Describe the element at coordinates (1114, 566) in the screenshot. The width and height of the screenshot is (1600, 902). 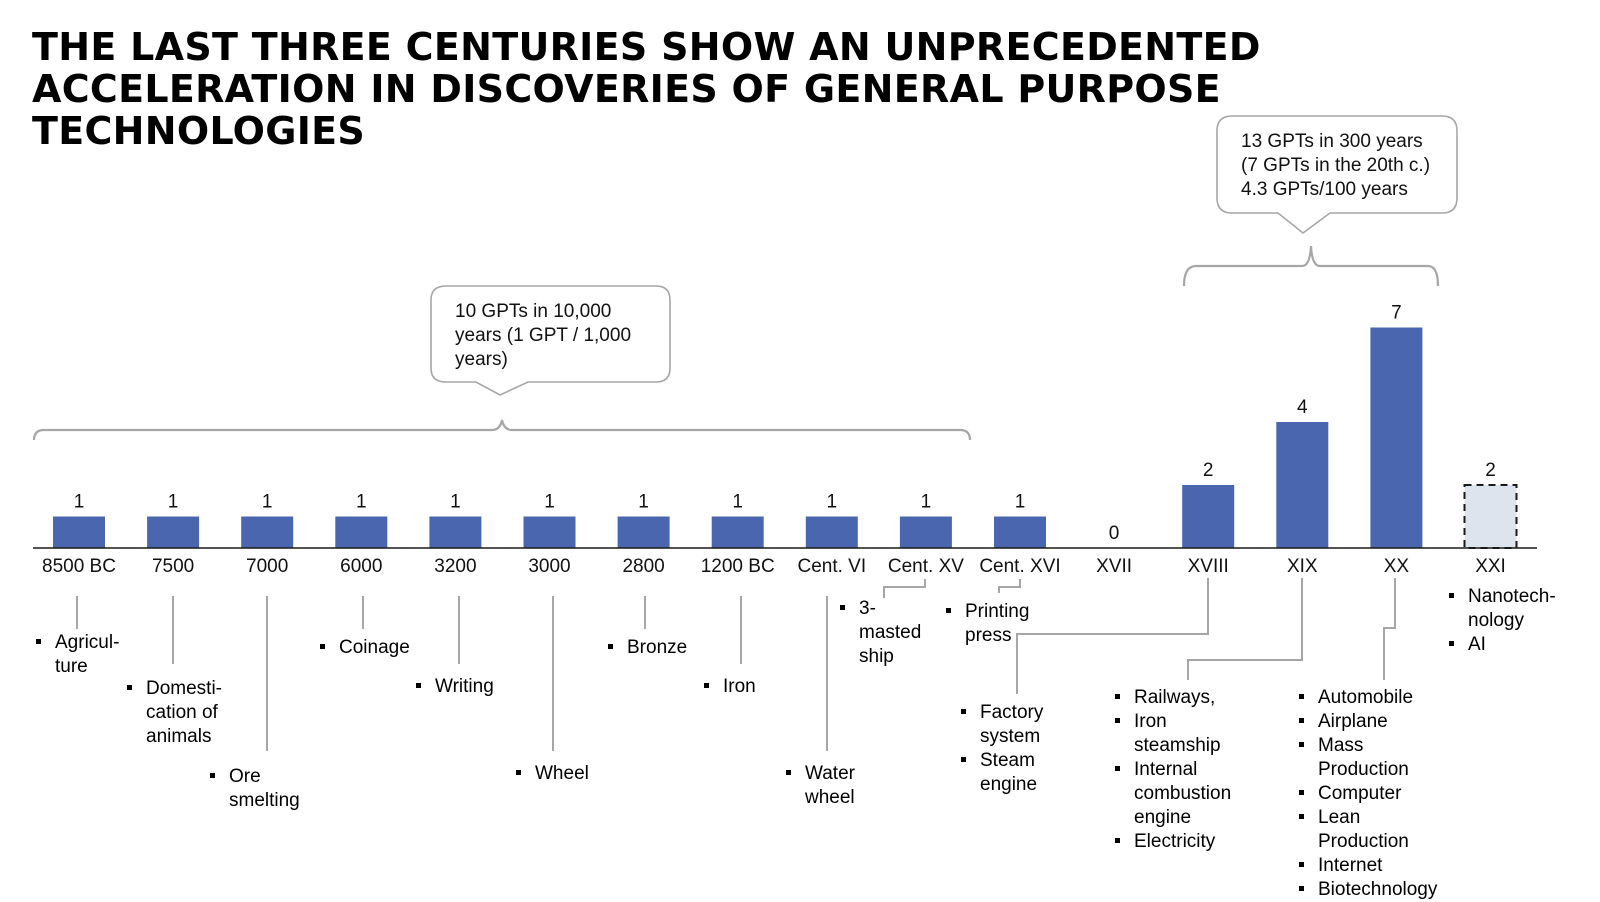
I see `tick-label: XVII` at that location.